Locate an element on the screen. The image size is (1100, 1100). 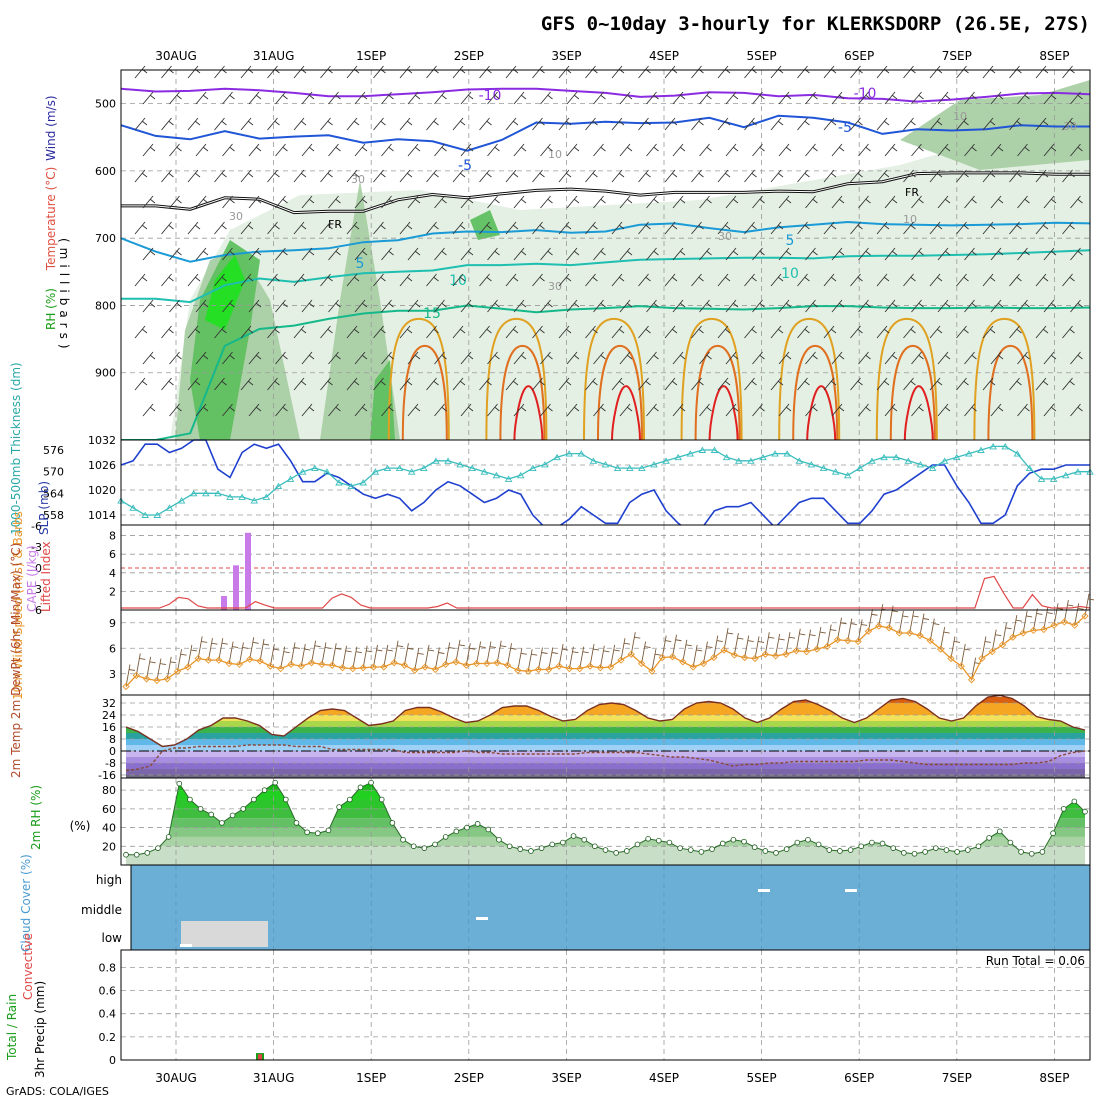
cape-bar is located at coordinates (236, 587).